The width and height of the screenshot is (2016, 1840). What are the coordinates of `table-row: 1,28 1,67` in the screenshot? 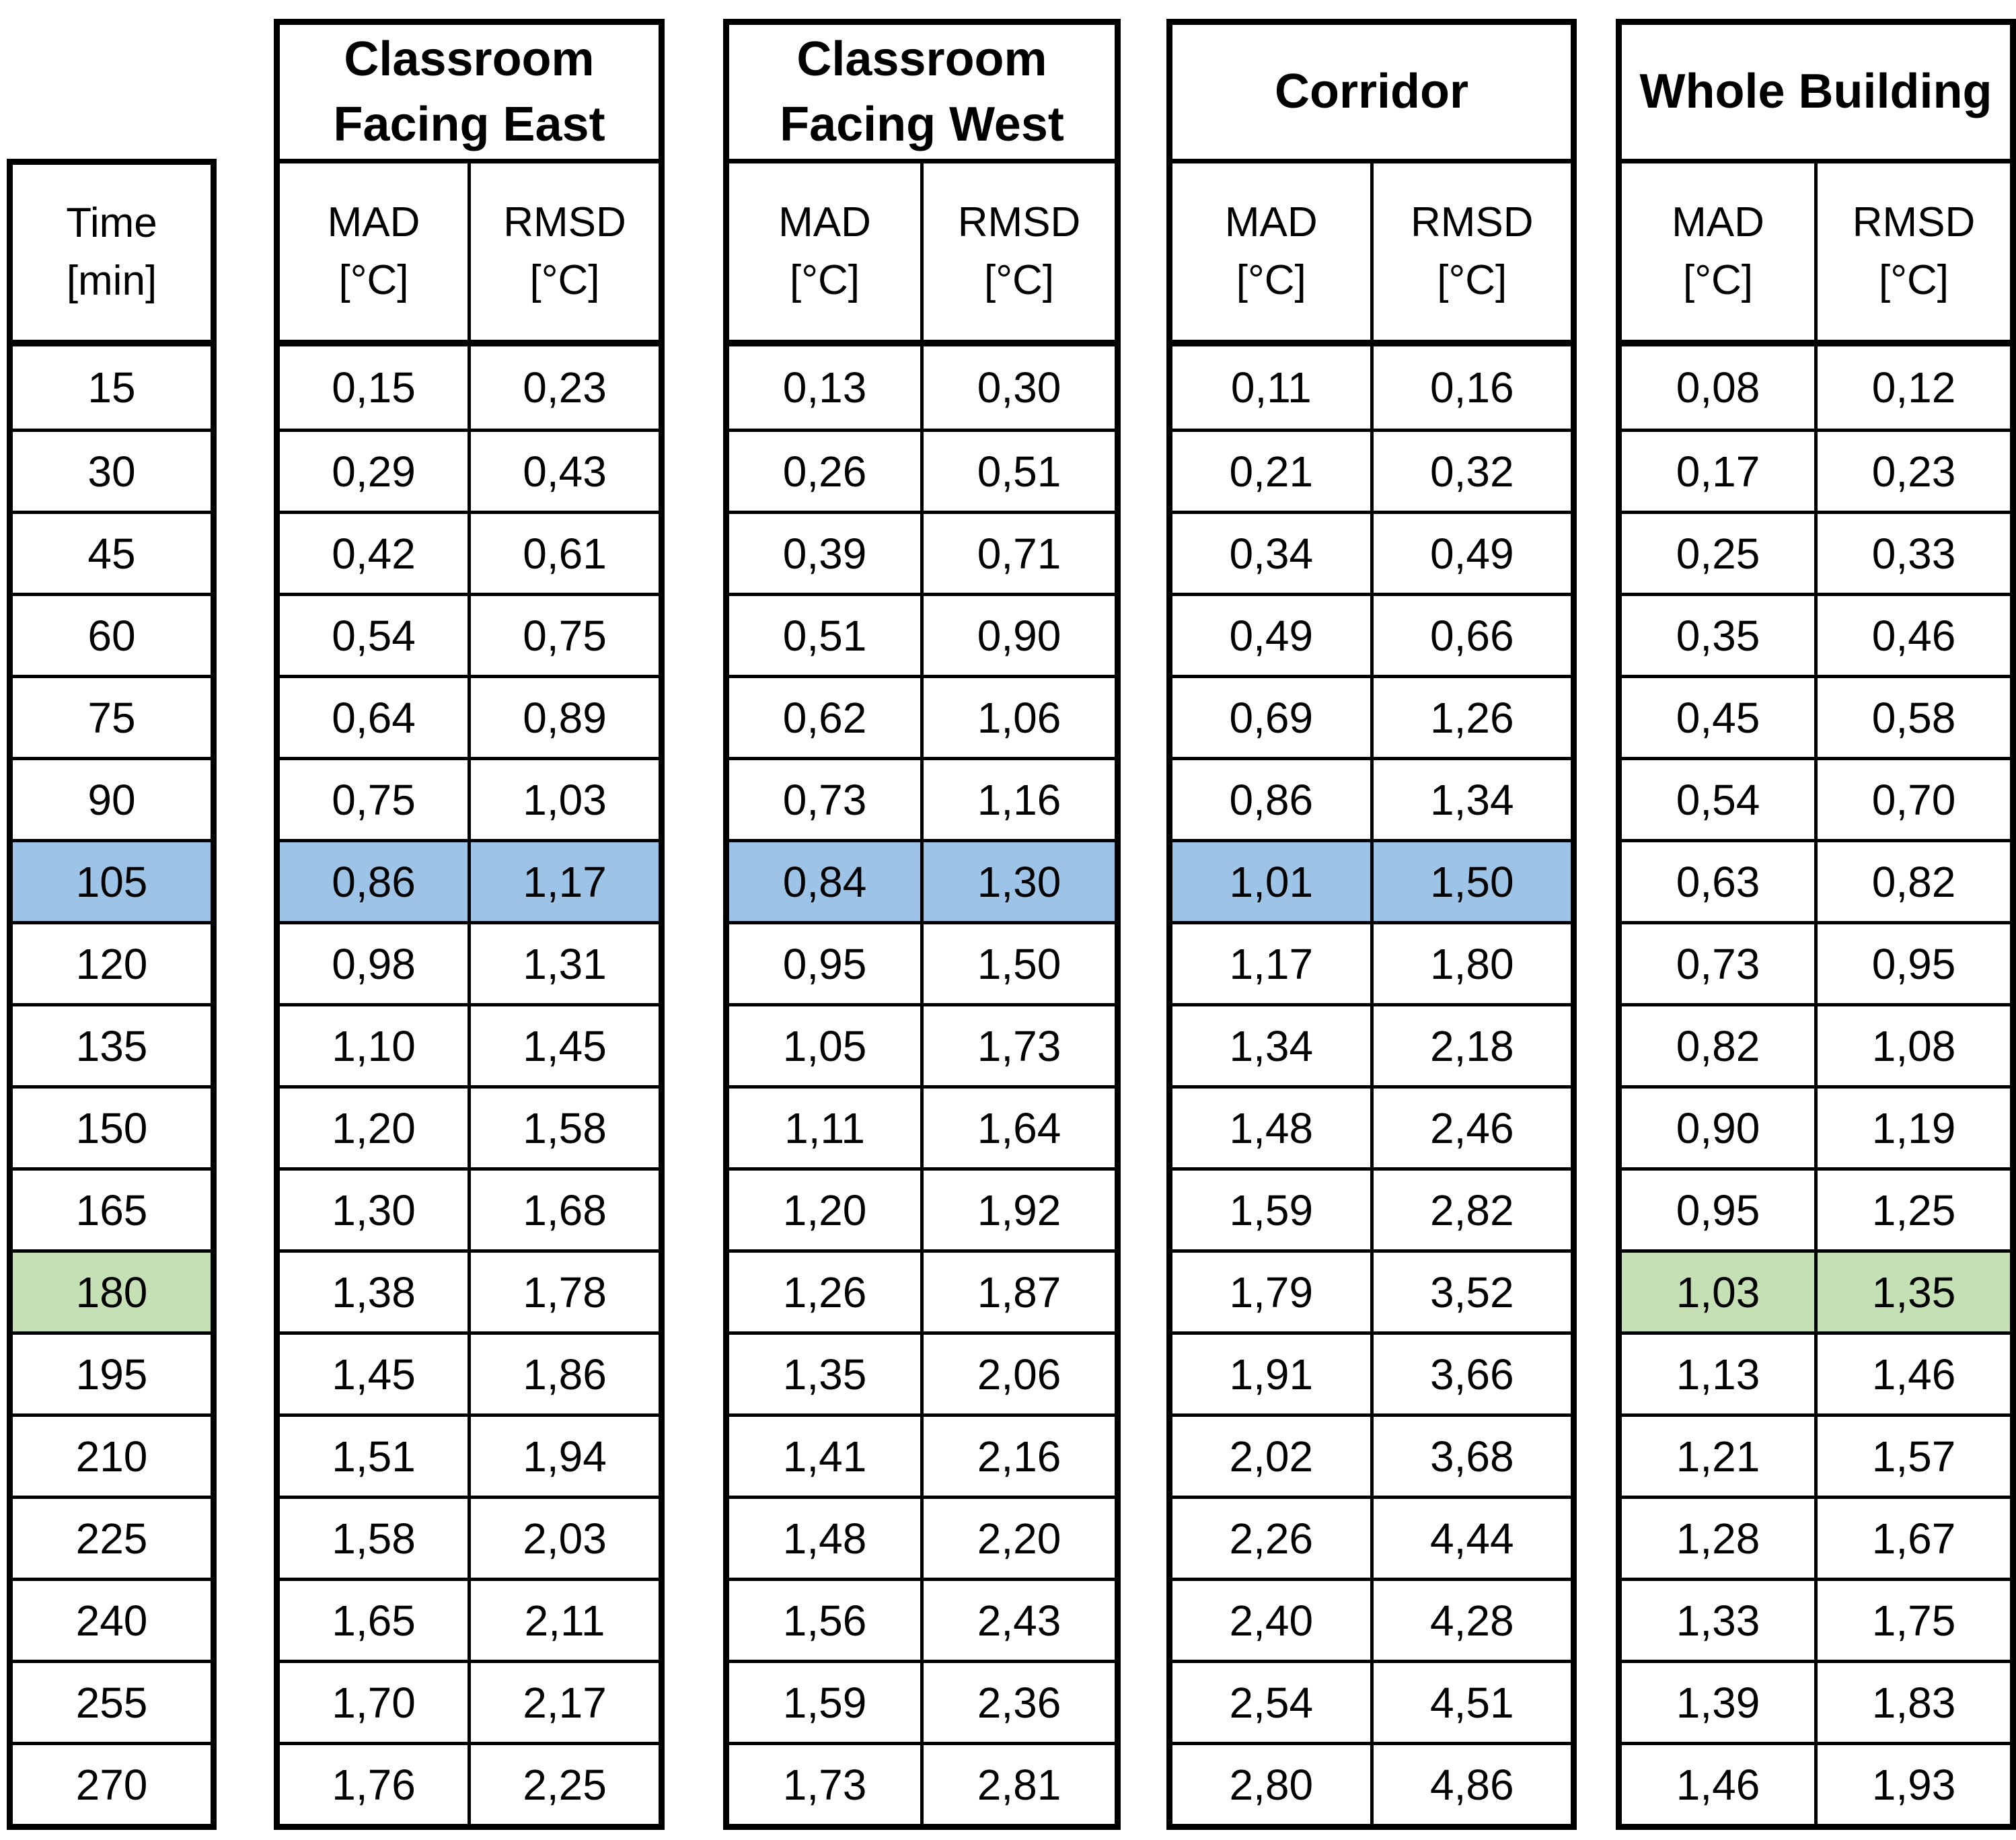 It's located at (1816, 1537).